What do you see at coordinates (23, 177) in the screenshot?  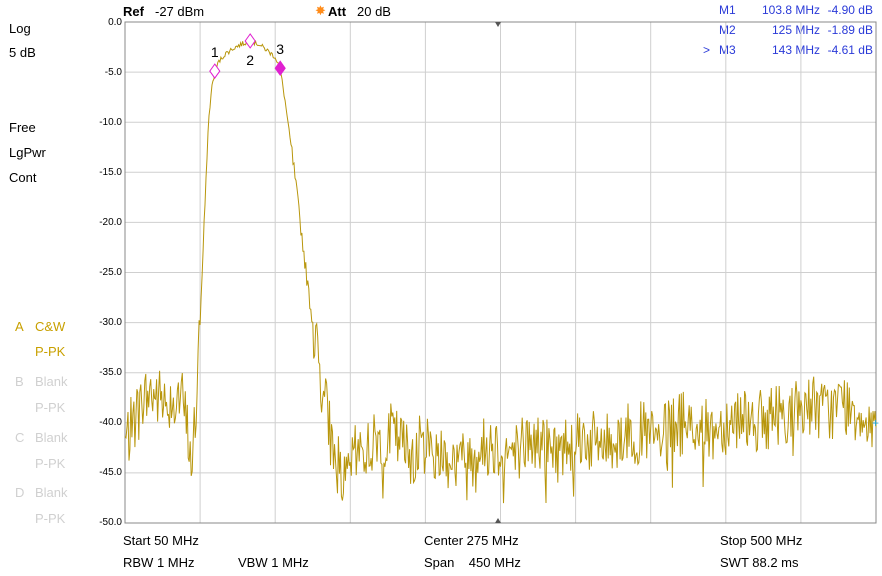 I see `sweep-mode: Cont` at bounding box center [23, 177].